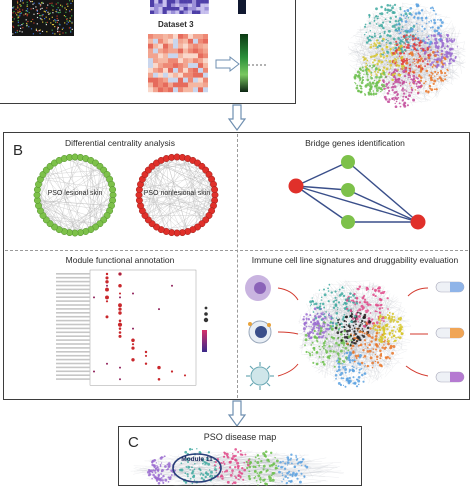 This screenshot has width=474, height=486. Describe the element at coordinates (120, 260) in the screenshot. I see `module-annotation-title: Module functional annotation` at that location.